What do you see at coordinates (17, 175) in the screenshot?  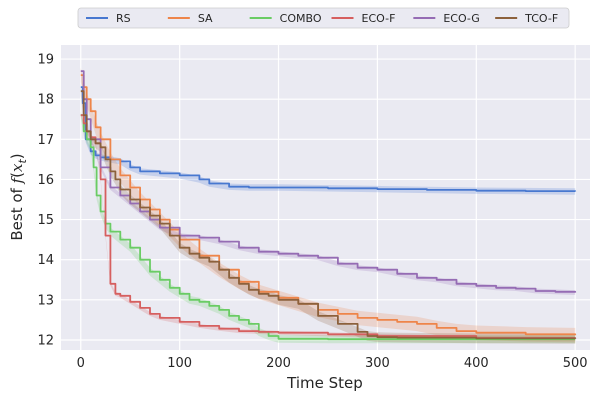 I see `y-axis-label-open: (` at bounding box center [17, 175].